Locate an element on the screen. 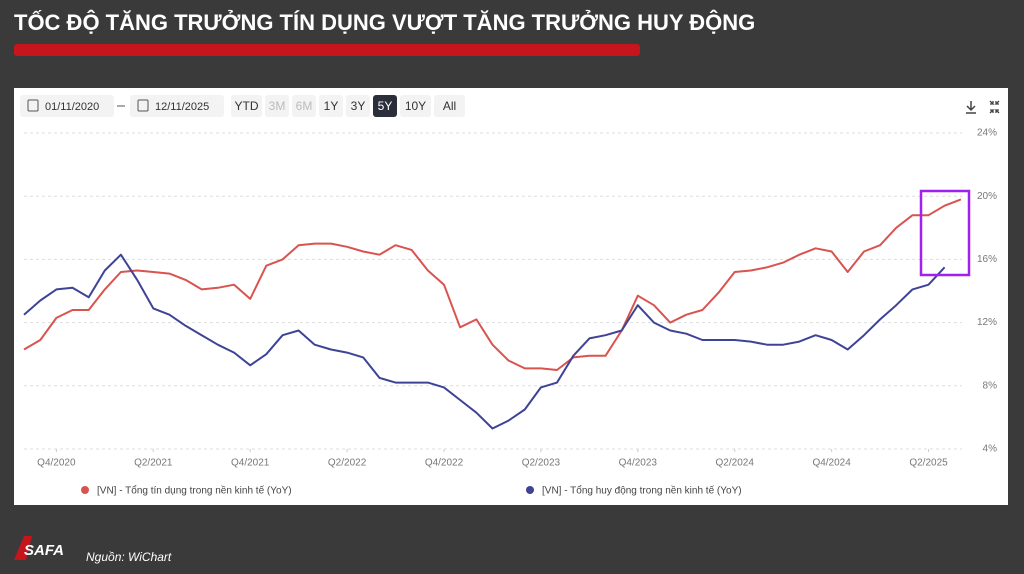 Image resolution: width=1024 pixels, height=574 pixels. y-tick-label: 24% is located at coordinates (987, 133).